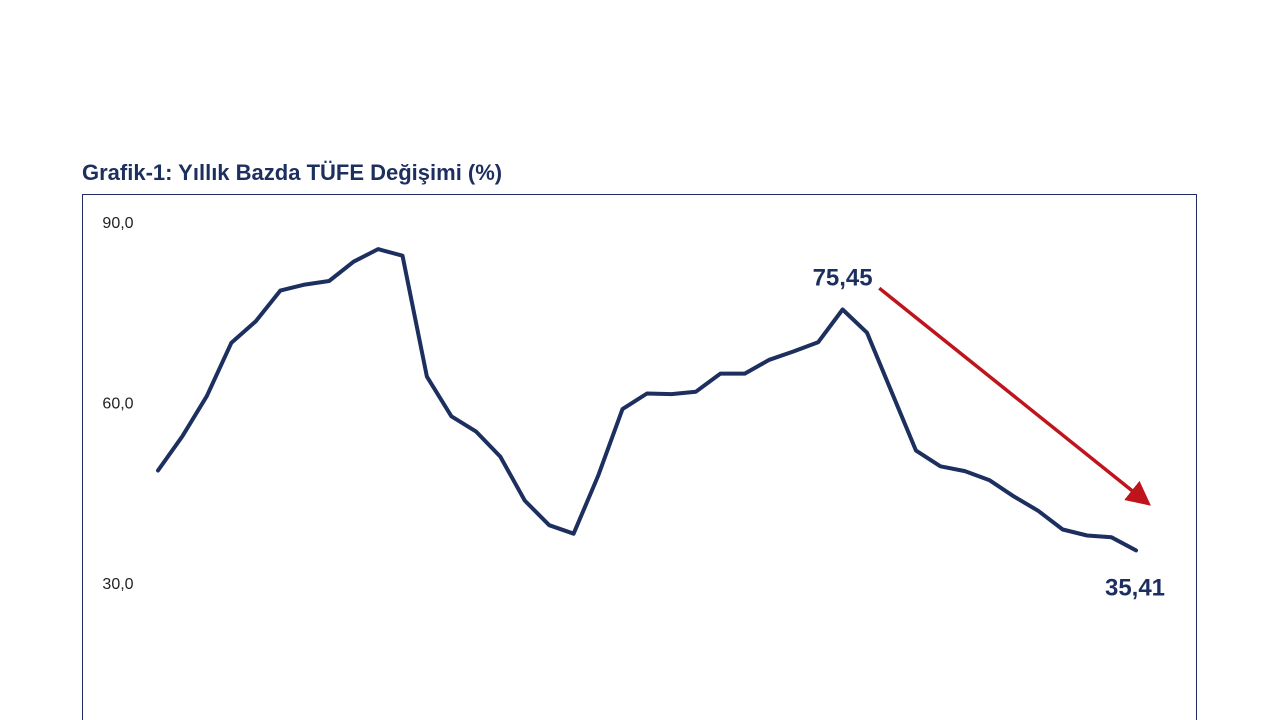  Describe the element at coordinates (117, 223) in the screenshot. I see `y-tick-label: 90,0` at that location.